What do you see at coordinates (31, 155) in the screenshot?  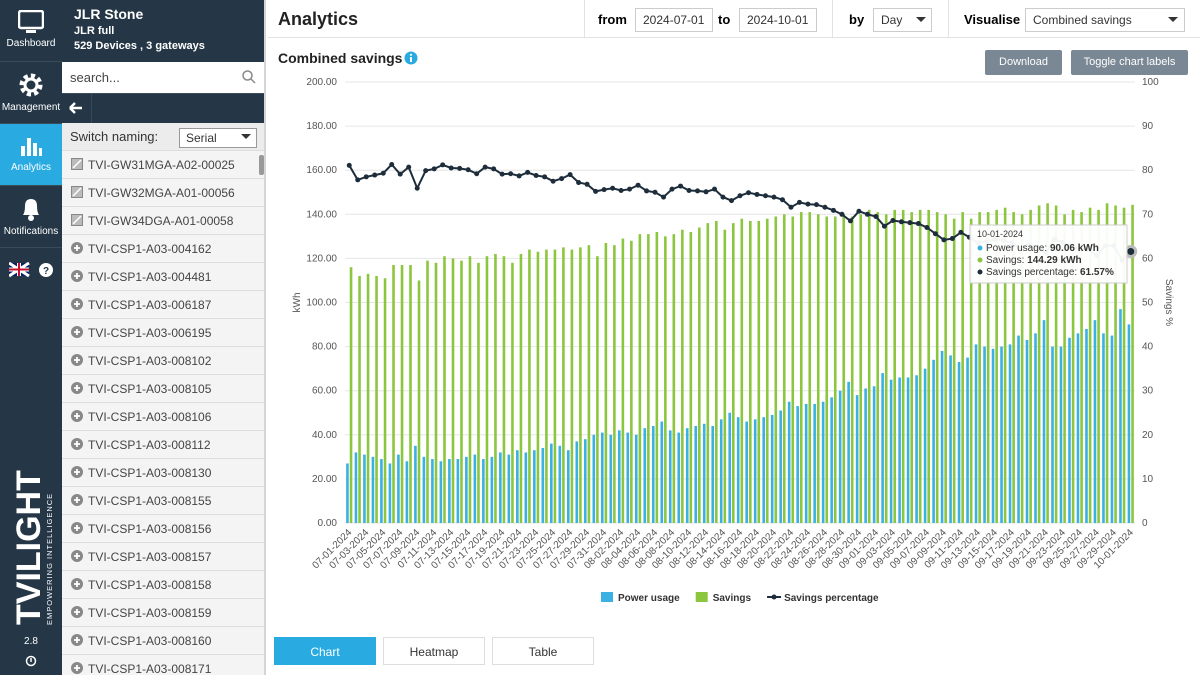 I see `nav-analytics: Analytics` at bounding box center [31, 155].